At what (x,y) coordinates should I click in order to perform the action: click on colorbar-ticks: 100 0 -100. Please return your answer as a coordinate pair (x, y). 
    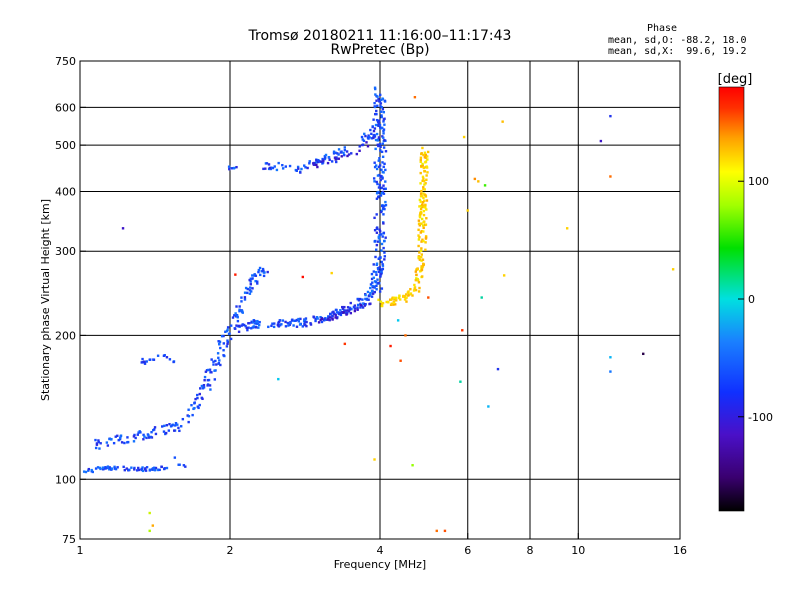
    Looking at the image, I should click on (755, 299).